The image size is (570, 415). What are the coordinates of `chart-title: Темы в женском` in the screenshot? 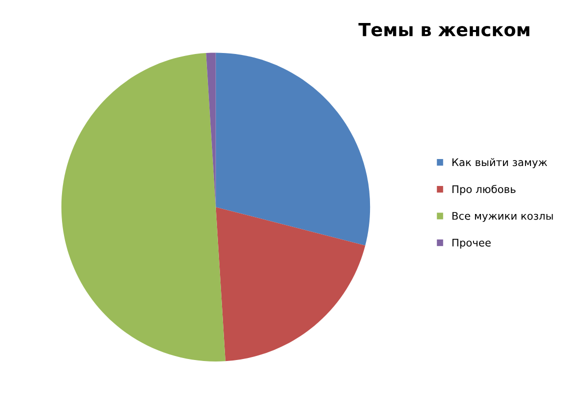 It's located at (444, 29).